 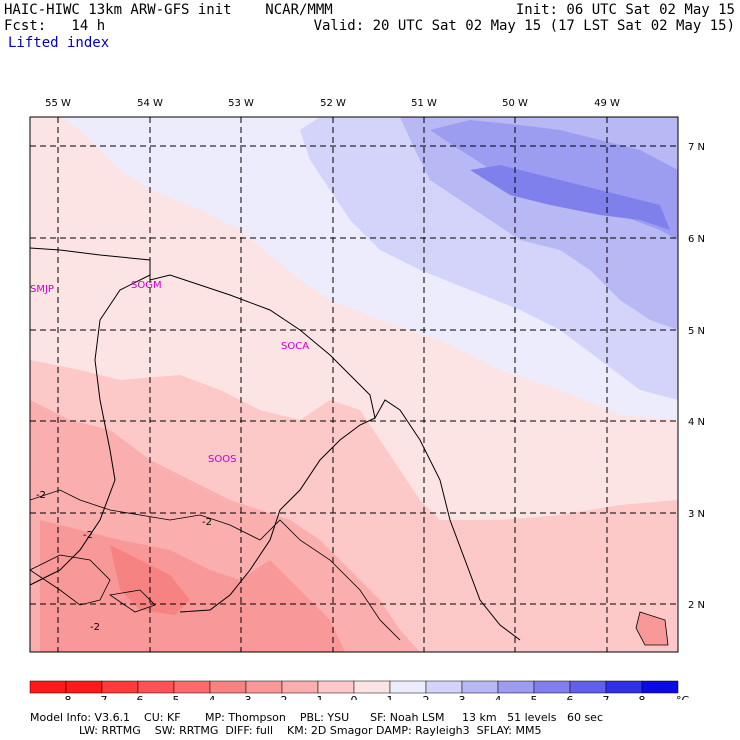 I want to click on contour-neg2-a, so click(x=70, y=580).